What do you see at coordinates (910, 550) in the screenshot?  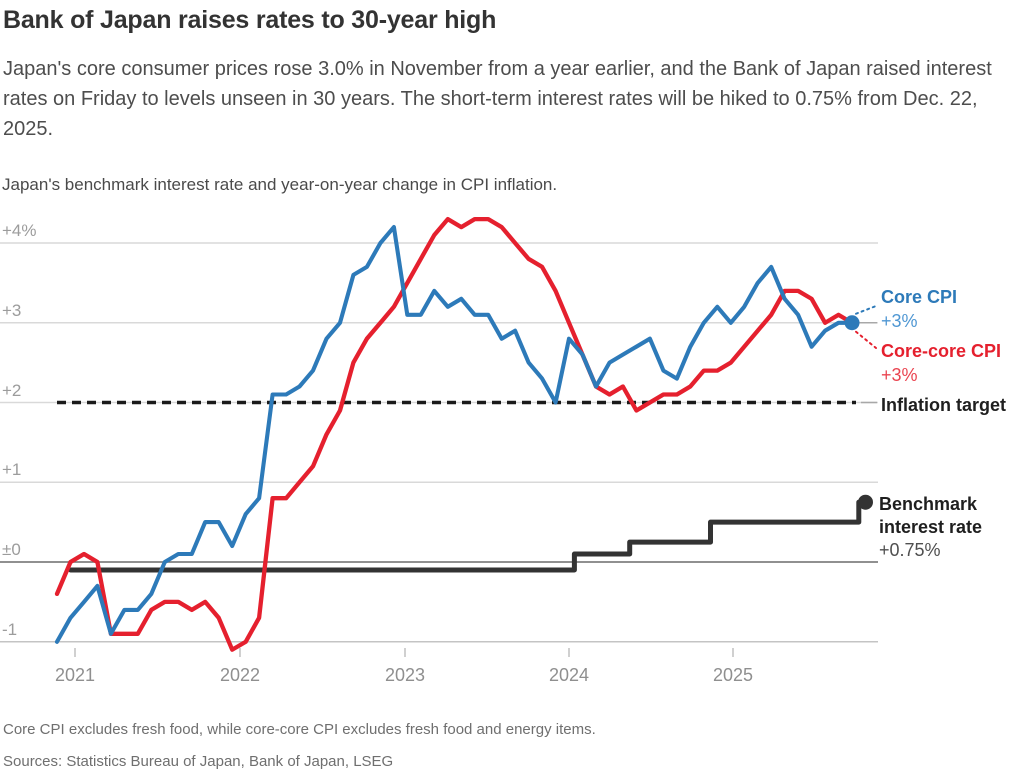 I see `benchmark-rate-latest-value: +0.75%` at bounding box center [910, 550].